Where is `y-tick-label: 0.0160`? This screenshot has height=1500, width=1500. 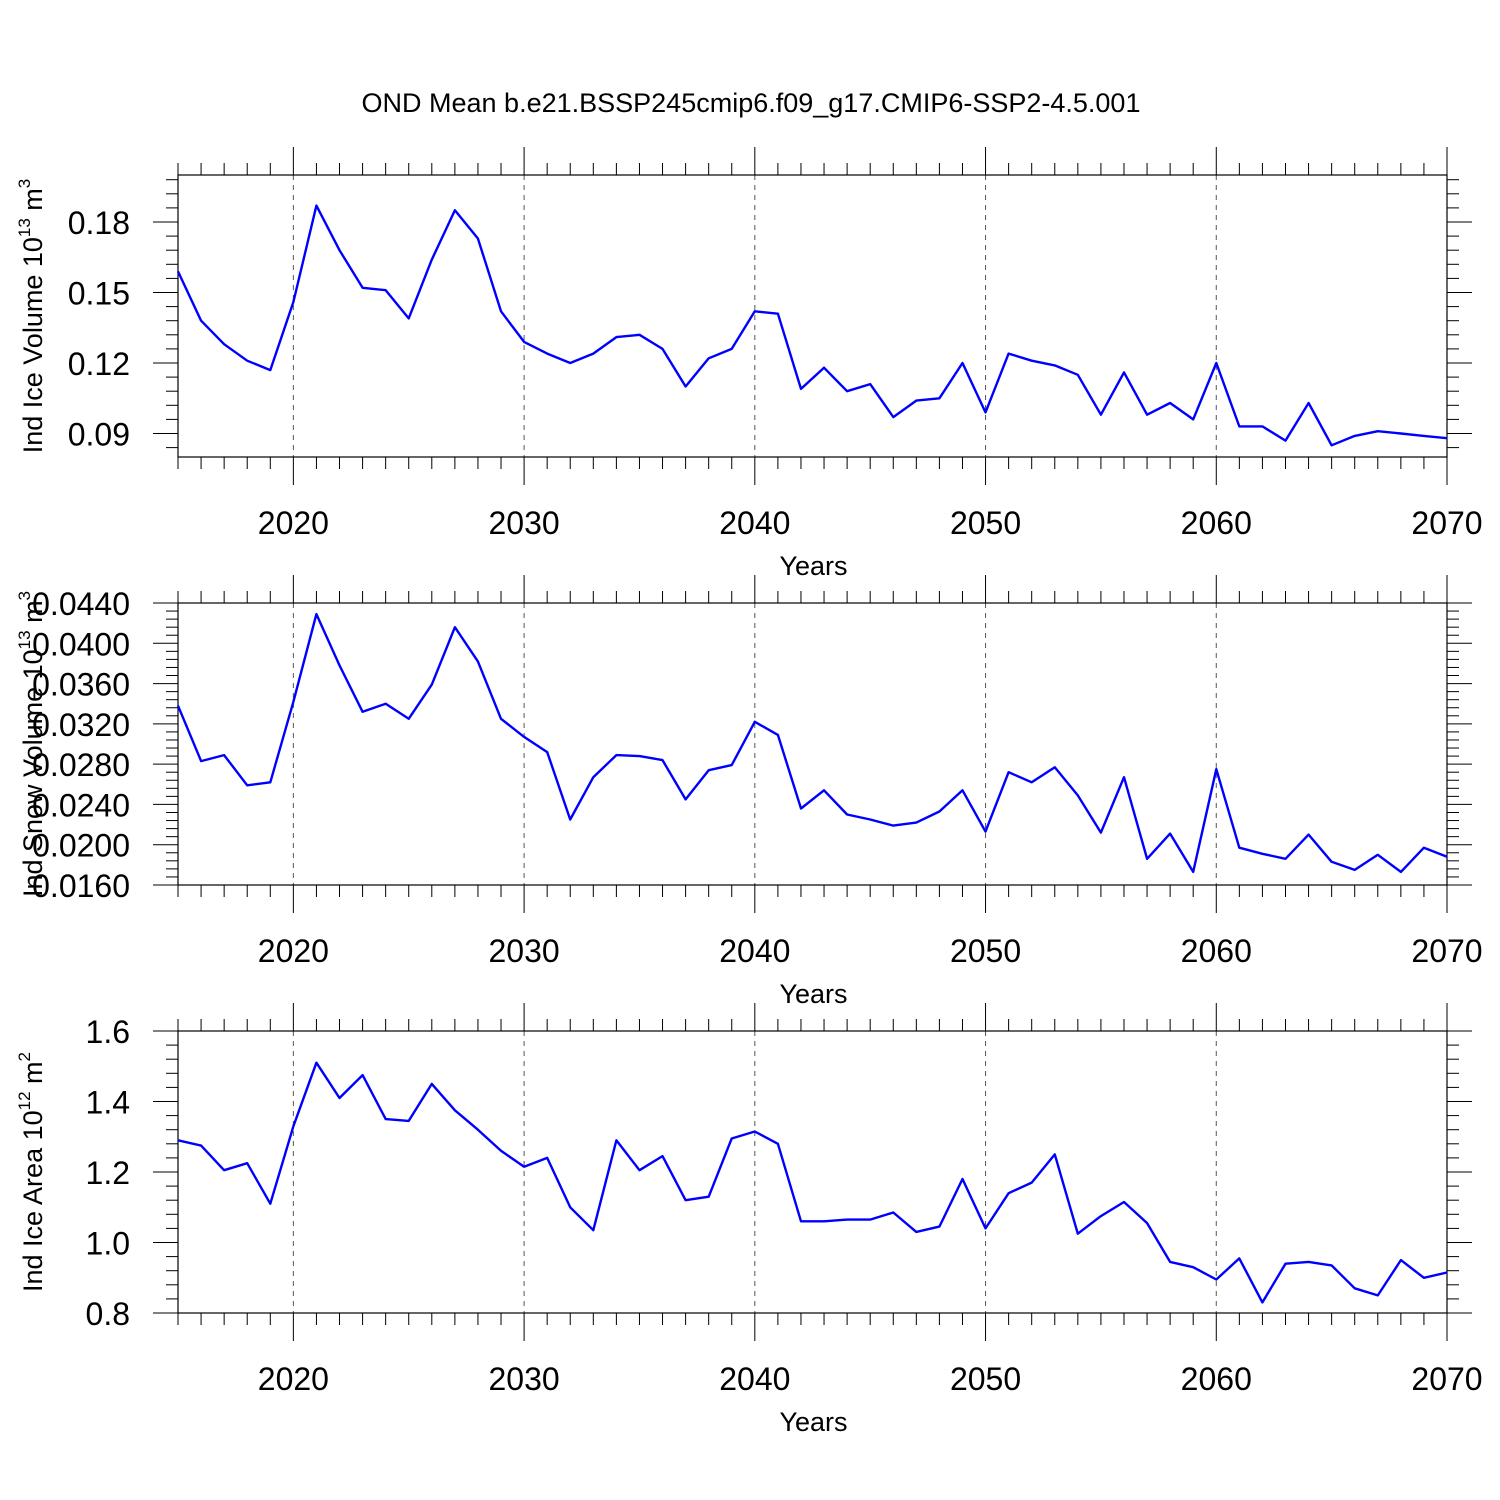
y-tick-label: 0.0160 is located at coordinates (81, 886).